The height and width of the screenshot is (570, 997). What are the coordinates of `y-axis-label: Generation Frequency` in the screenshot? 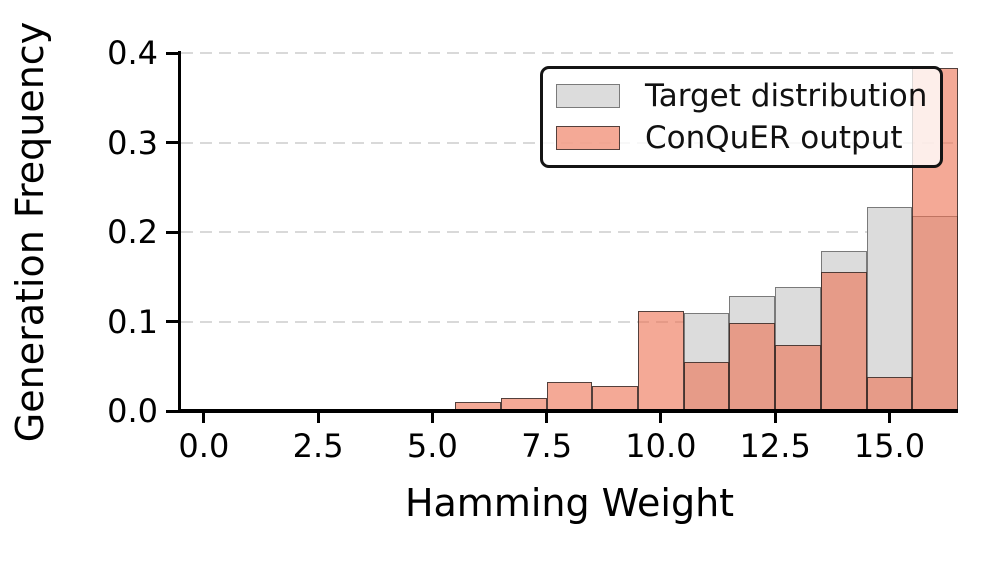 It's located at (30, 232).